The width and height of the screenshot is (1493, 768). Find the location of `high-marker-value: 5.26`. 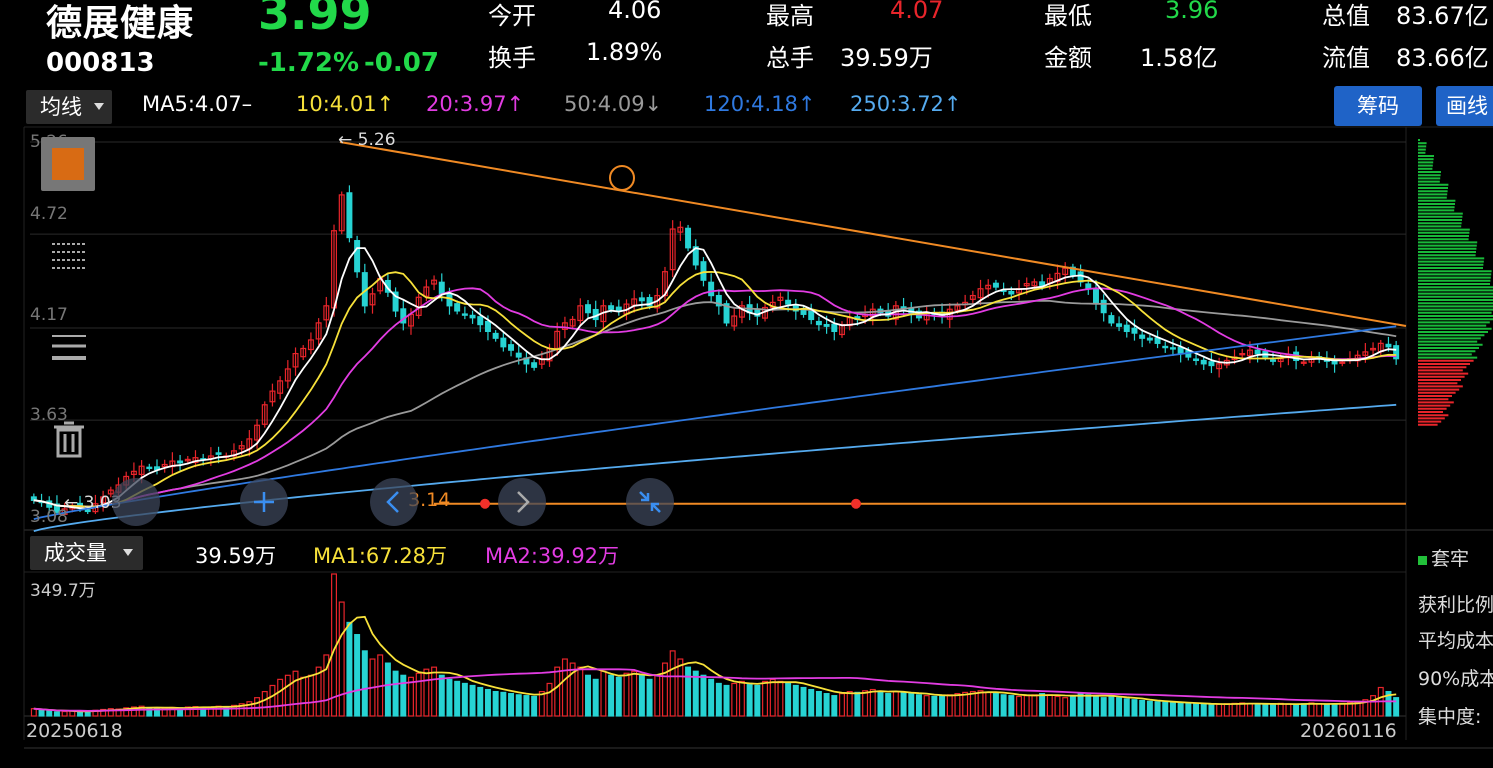

high-marker-value: 5.26 is located at coordinates (376, 140).